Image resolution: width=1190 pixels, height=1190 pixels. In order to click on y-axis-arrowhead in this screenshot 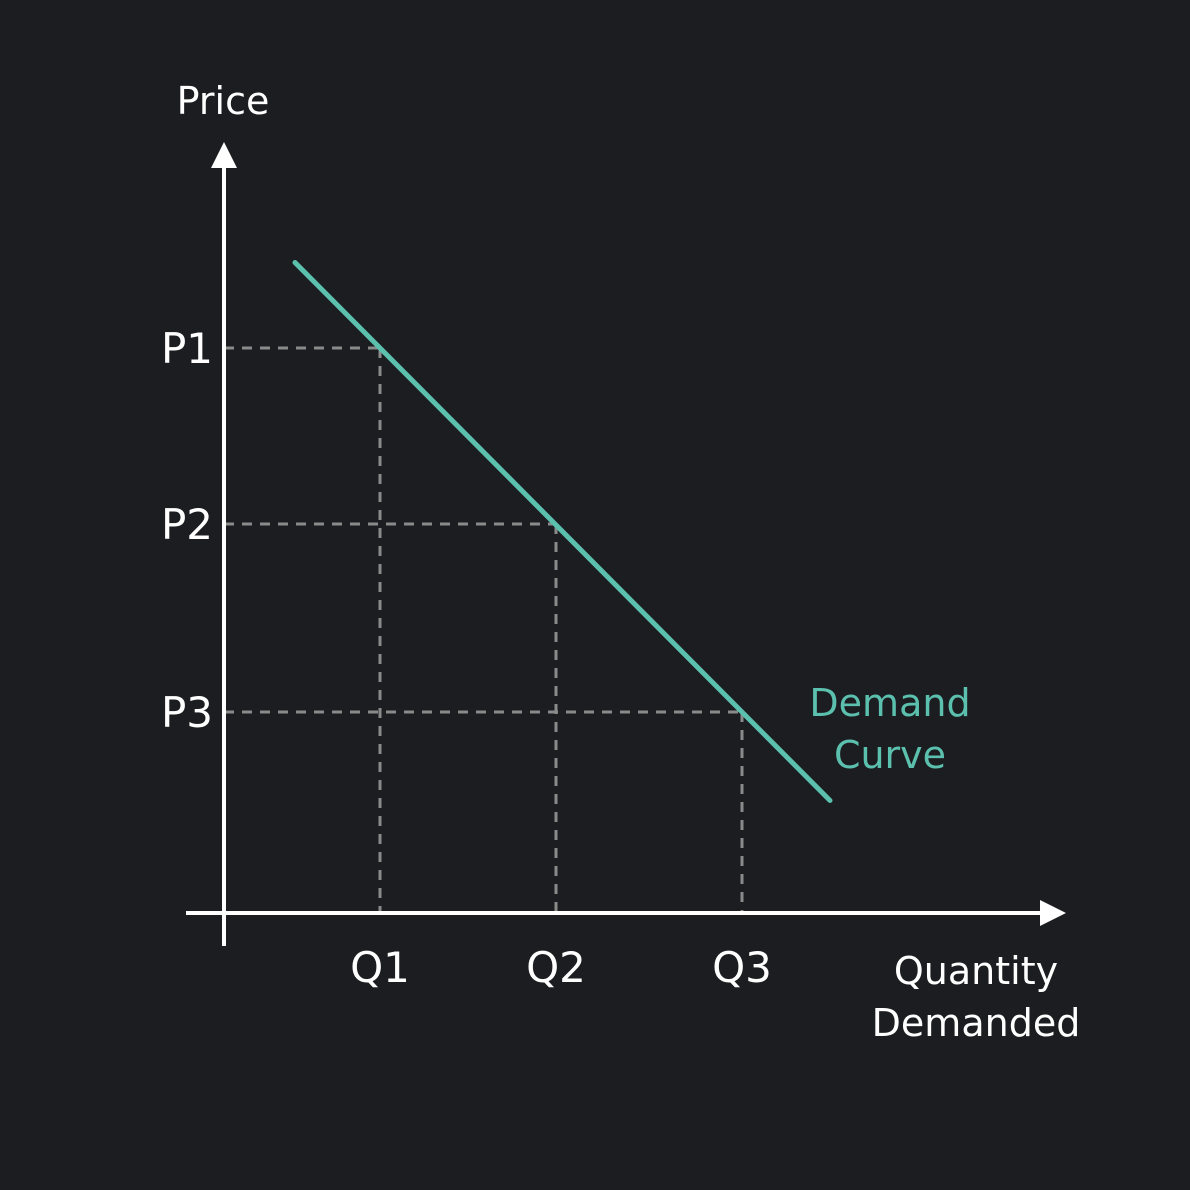, I will do `click(224, 155)`.